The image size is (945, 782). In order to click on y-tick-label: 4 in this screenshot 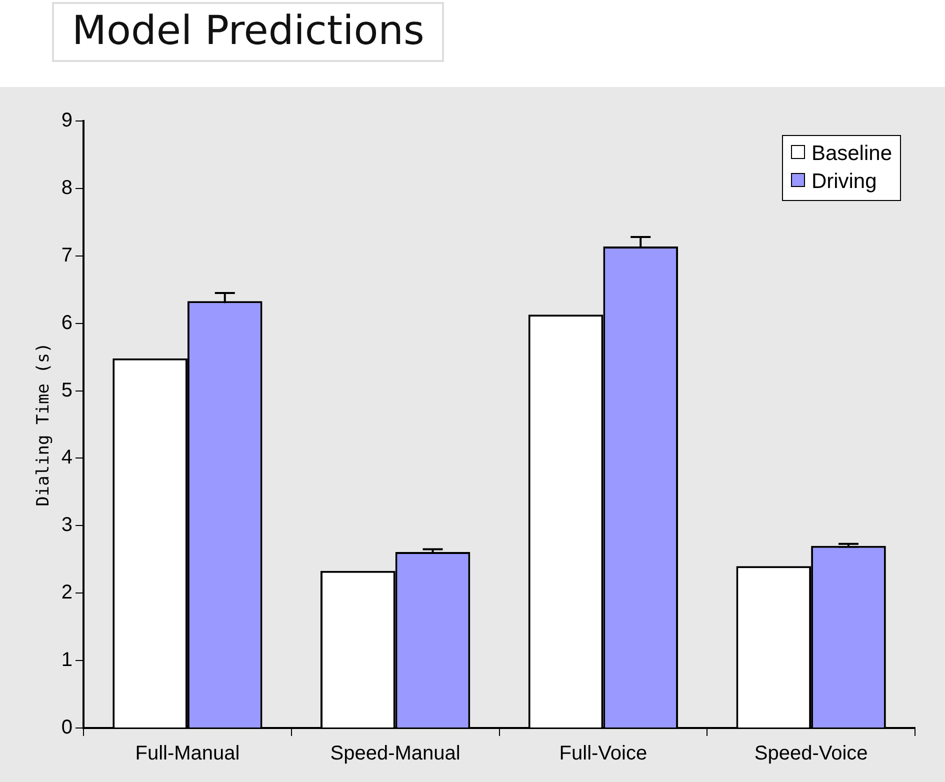, I will do `click(67, 457)`.